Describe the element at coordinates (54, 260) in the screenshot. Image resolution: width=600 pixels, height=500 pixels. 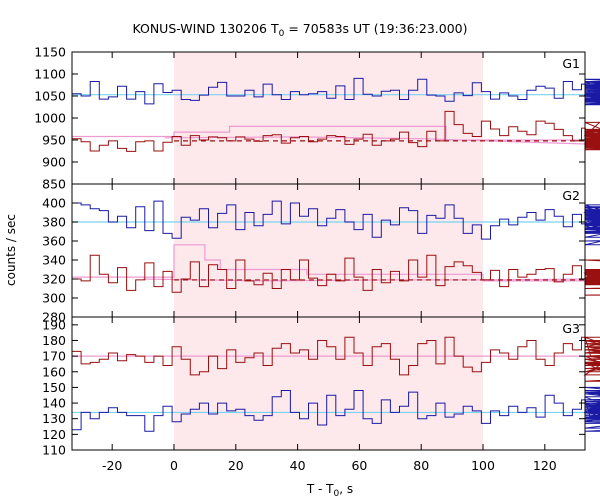
I see `y-tick-label: 340` at that location.